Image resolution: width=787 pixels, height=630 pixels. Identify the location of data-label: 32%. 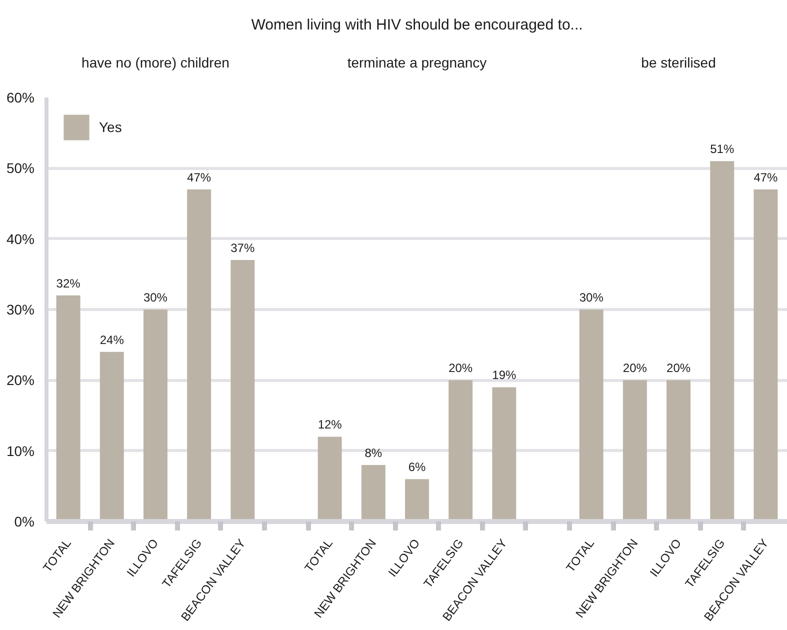
(68, 283).